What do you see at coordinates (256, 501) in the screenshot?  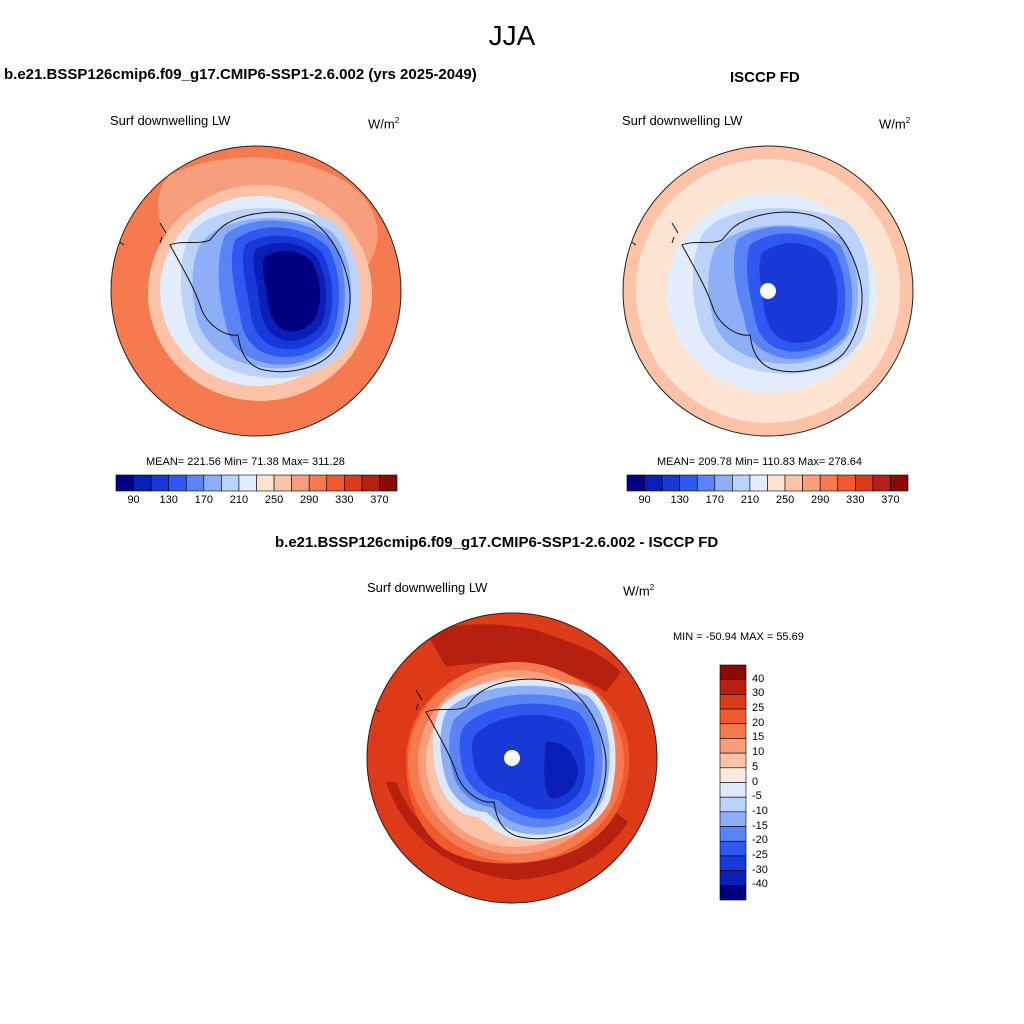 I see `panel1-colorbar-ticks: 90 130 170 210 250 290 330 370` at bounding box center [256, 501].